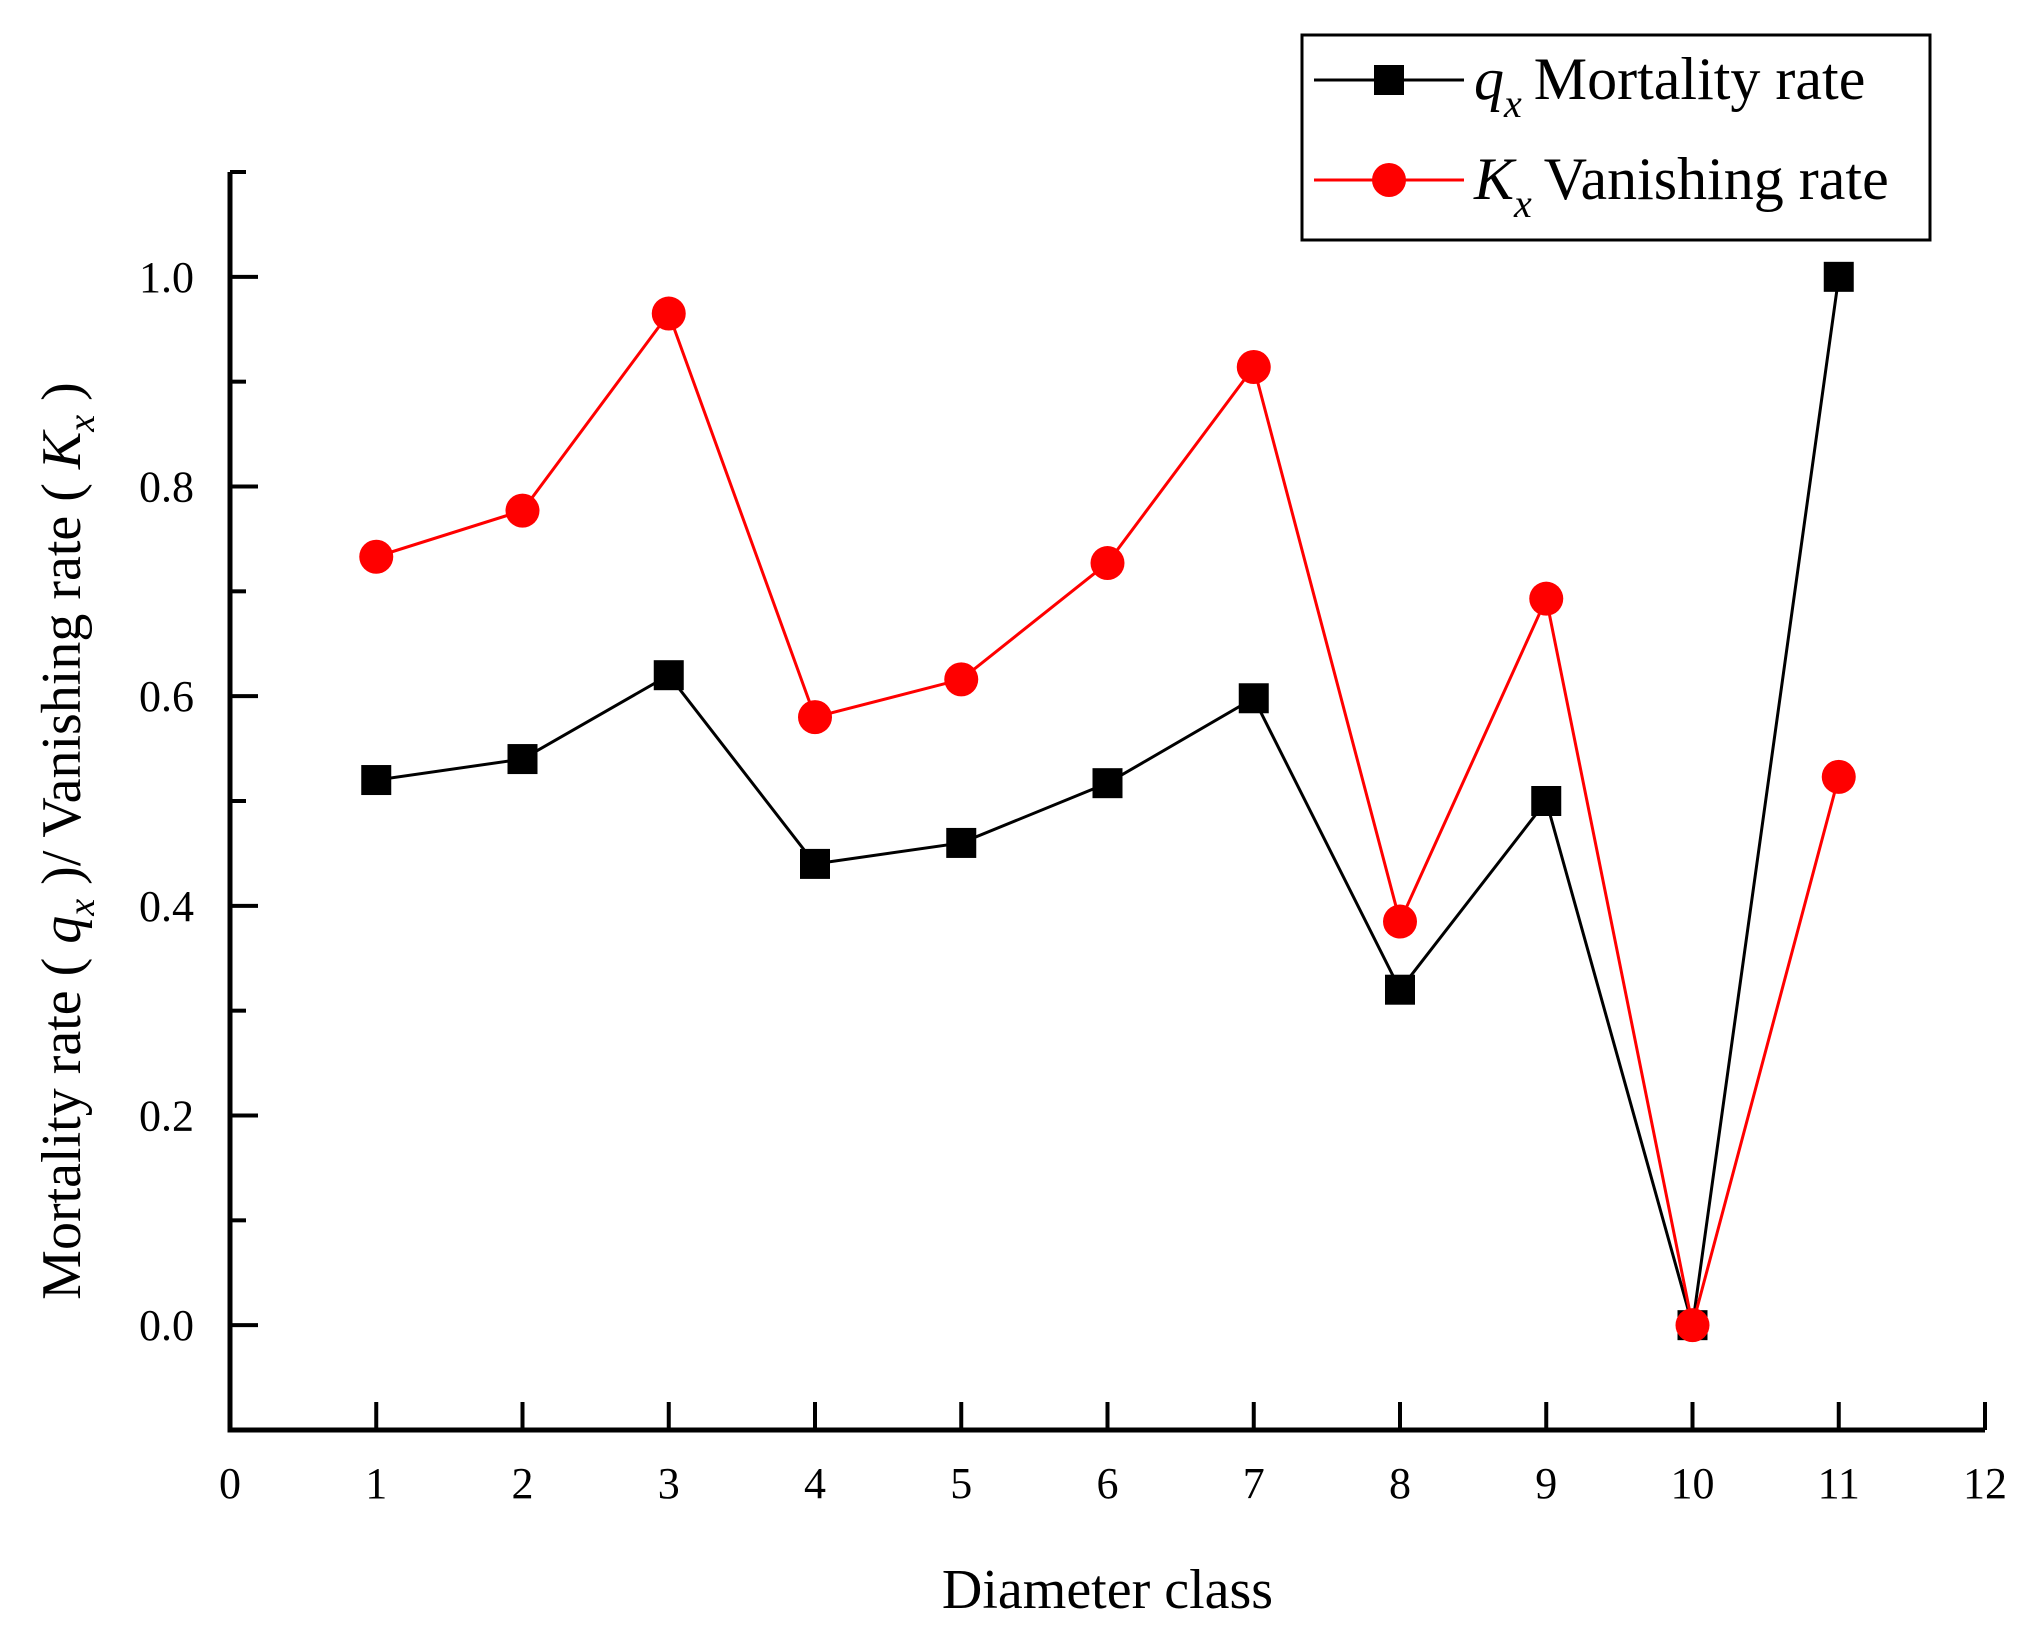 The height and width of the screenshot is (1626, 2026). What do you see at coordinates (230, 1483) in the screenshot?
I see `x-tick-label: 0` at bounding box center [230, 1483].